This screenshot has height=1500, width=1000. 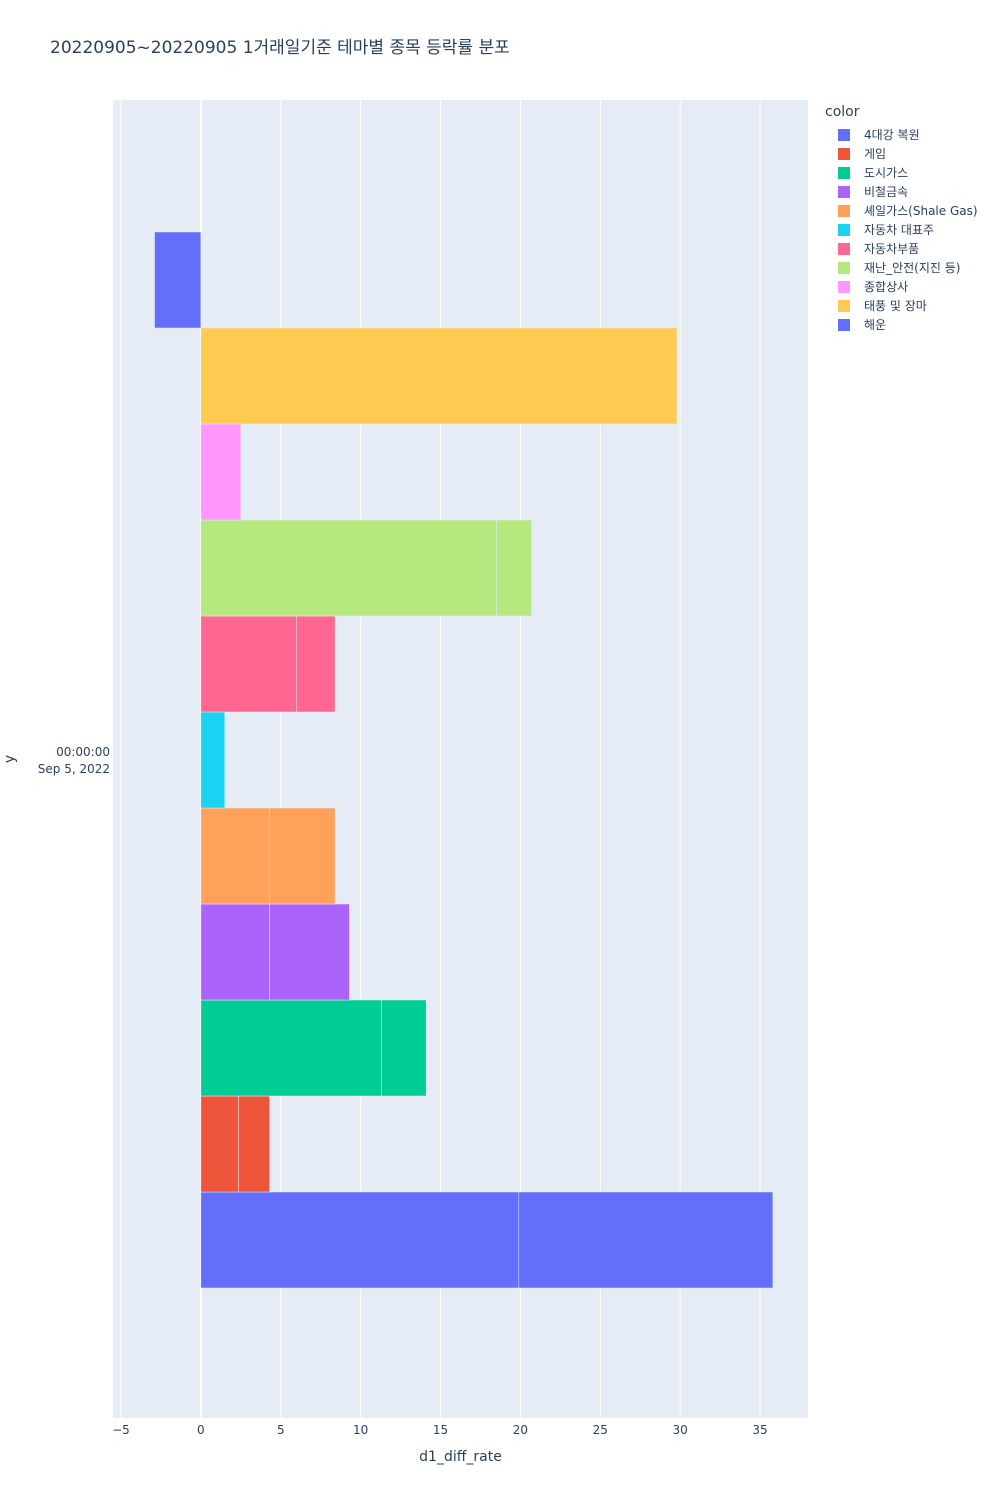 I want to click on legend-item: 태풍 및 장마, so click(x=901, y=305).